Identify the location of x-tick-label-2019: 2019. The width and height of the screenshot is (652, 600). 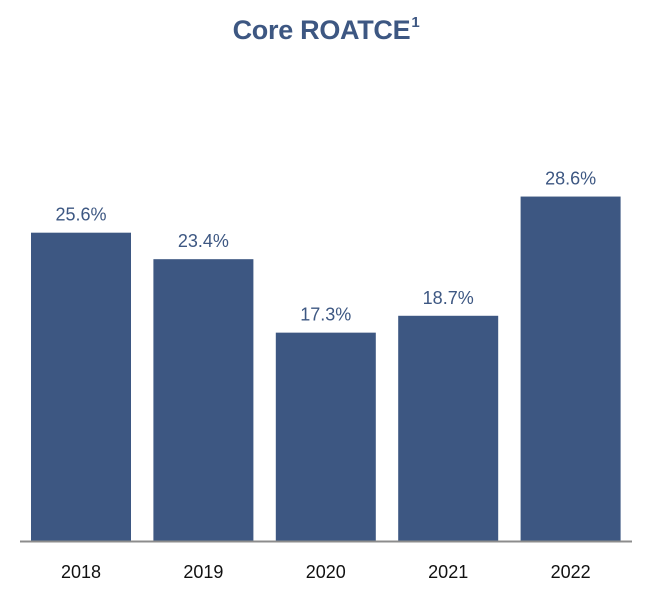
(203, 572).